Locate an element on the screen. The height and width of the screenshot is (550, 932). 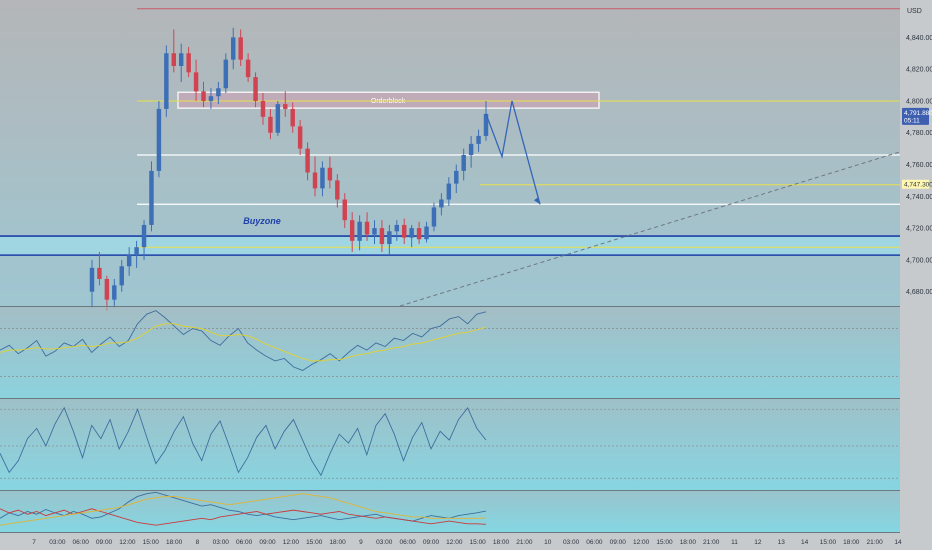
marked-price-value: 4,747.300 is located at coordinates (918, 185).